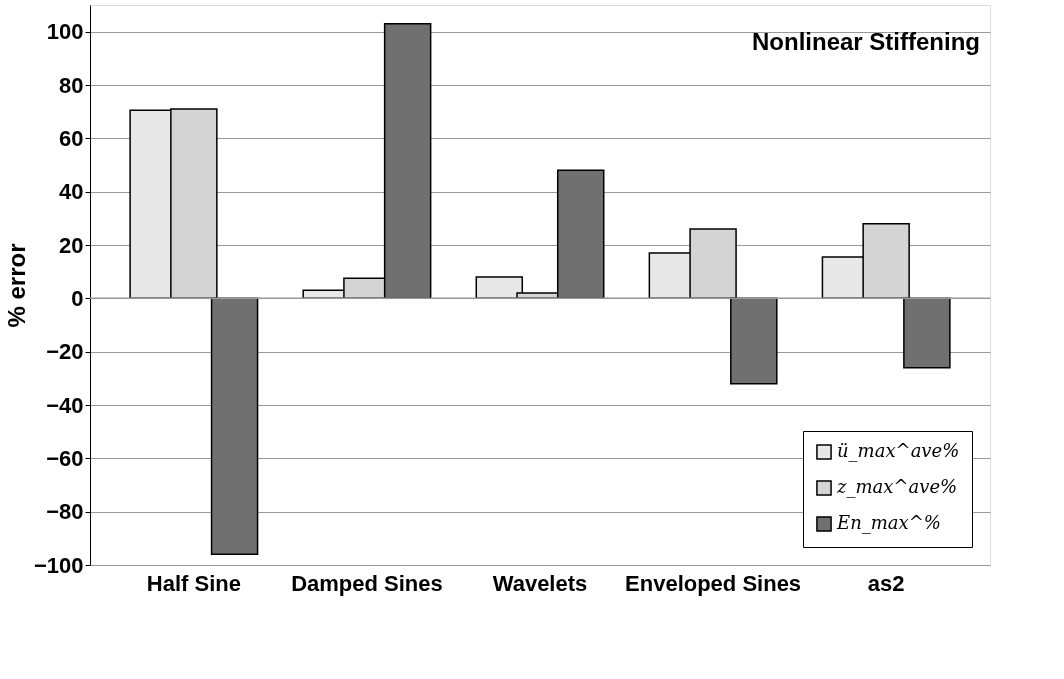 This screenshot has width=1064, height=679. Describe the element at coordinates (77, 298) in the screenshot. I see `y-tick-label: 0` at that location.